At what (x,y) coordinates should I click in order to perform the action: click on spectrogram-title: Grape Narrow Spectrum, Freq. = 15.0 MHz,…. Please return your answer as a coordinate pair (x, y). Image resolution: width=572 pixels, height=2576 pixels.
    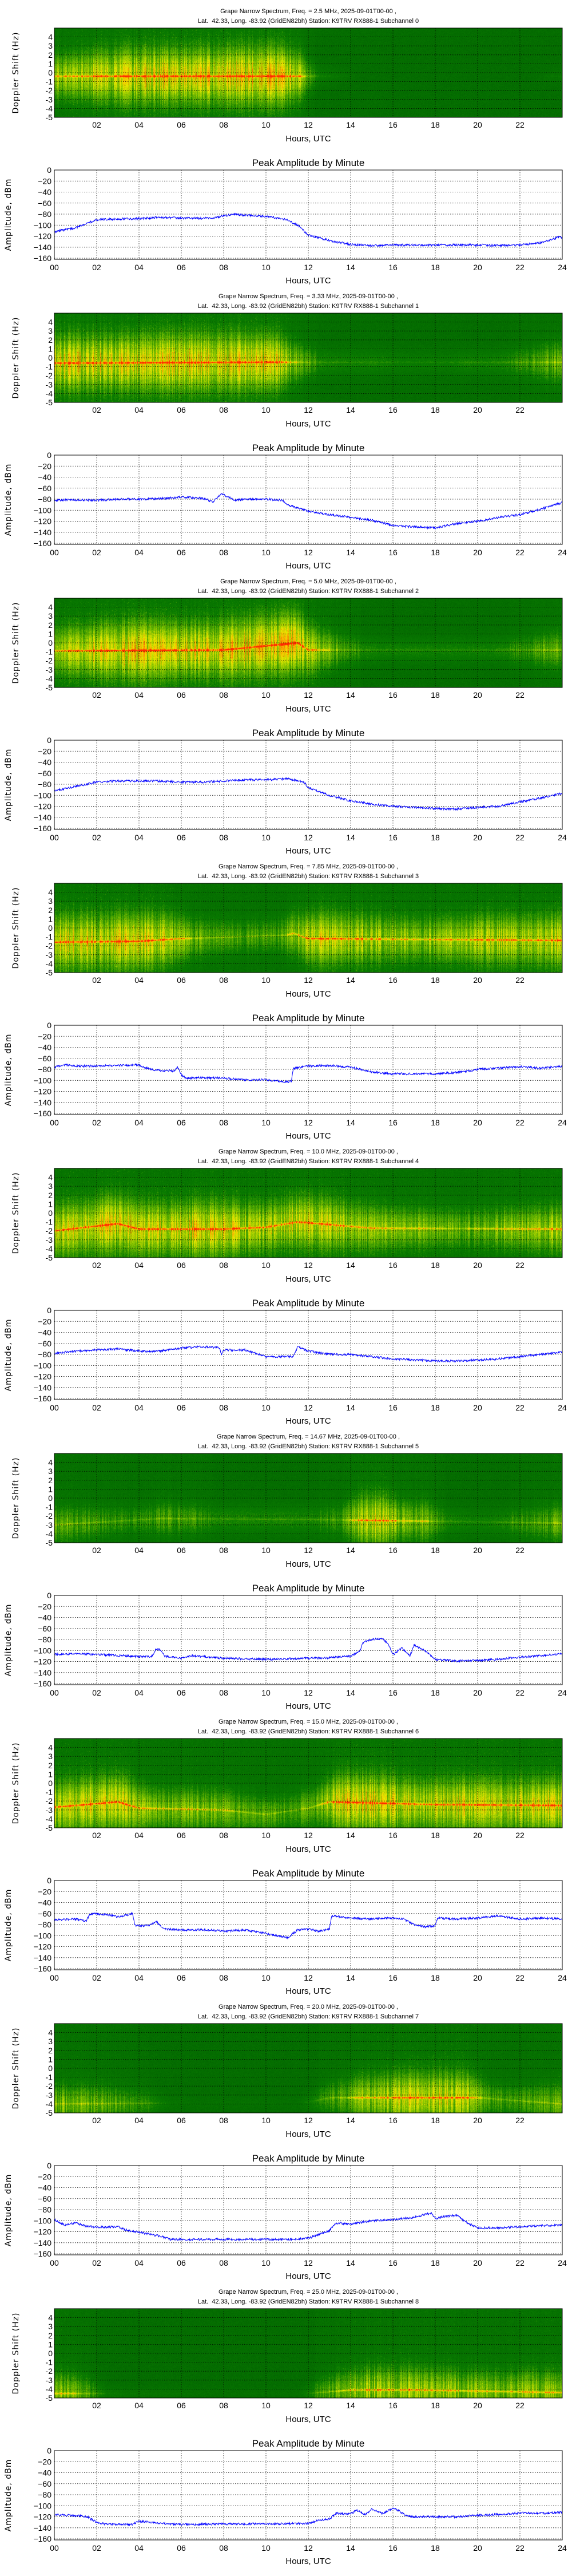
    Looking at the image, I should click on (308, 1721).